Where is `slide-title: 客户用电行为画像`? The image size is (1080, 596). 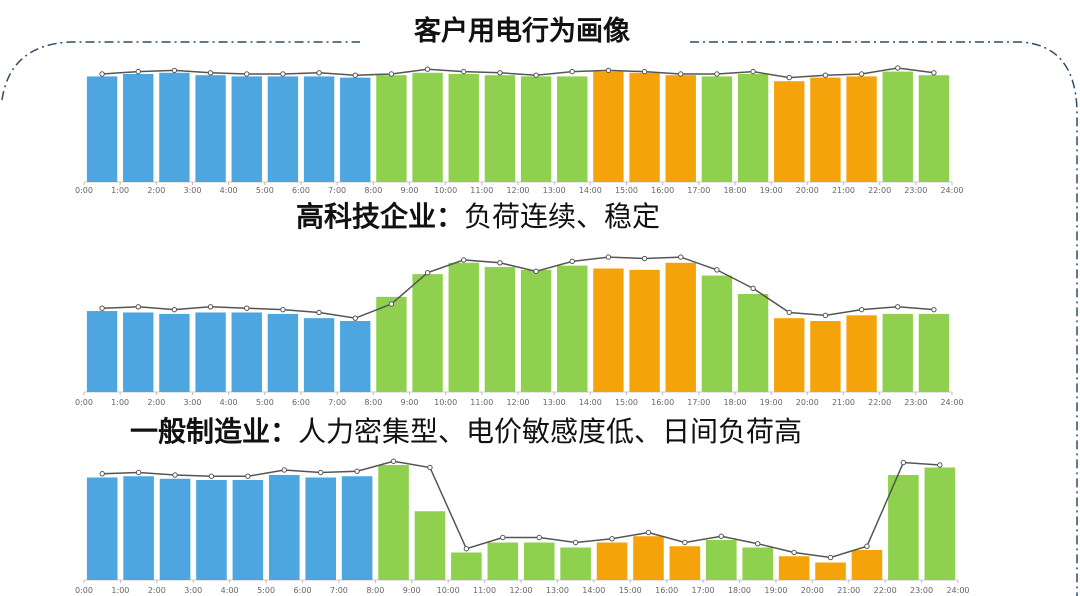 slide-title: 客户用电行为画像 is located at coordinates (522, 31).